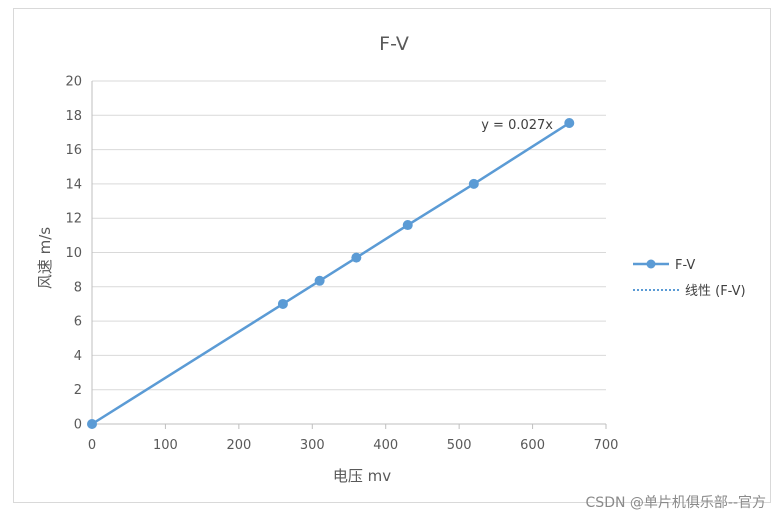 The width and height of the screenshot is (780, 519). What do you see at coordinates (685, 265) in the screenshot?
I see `legend-series-label: F-V` at bounding box center [685, 265].